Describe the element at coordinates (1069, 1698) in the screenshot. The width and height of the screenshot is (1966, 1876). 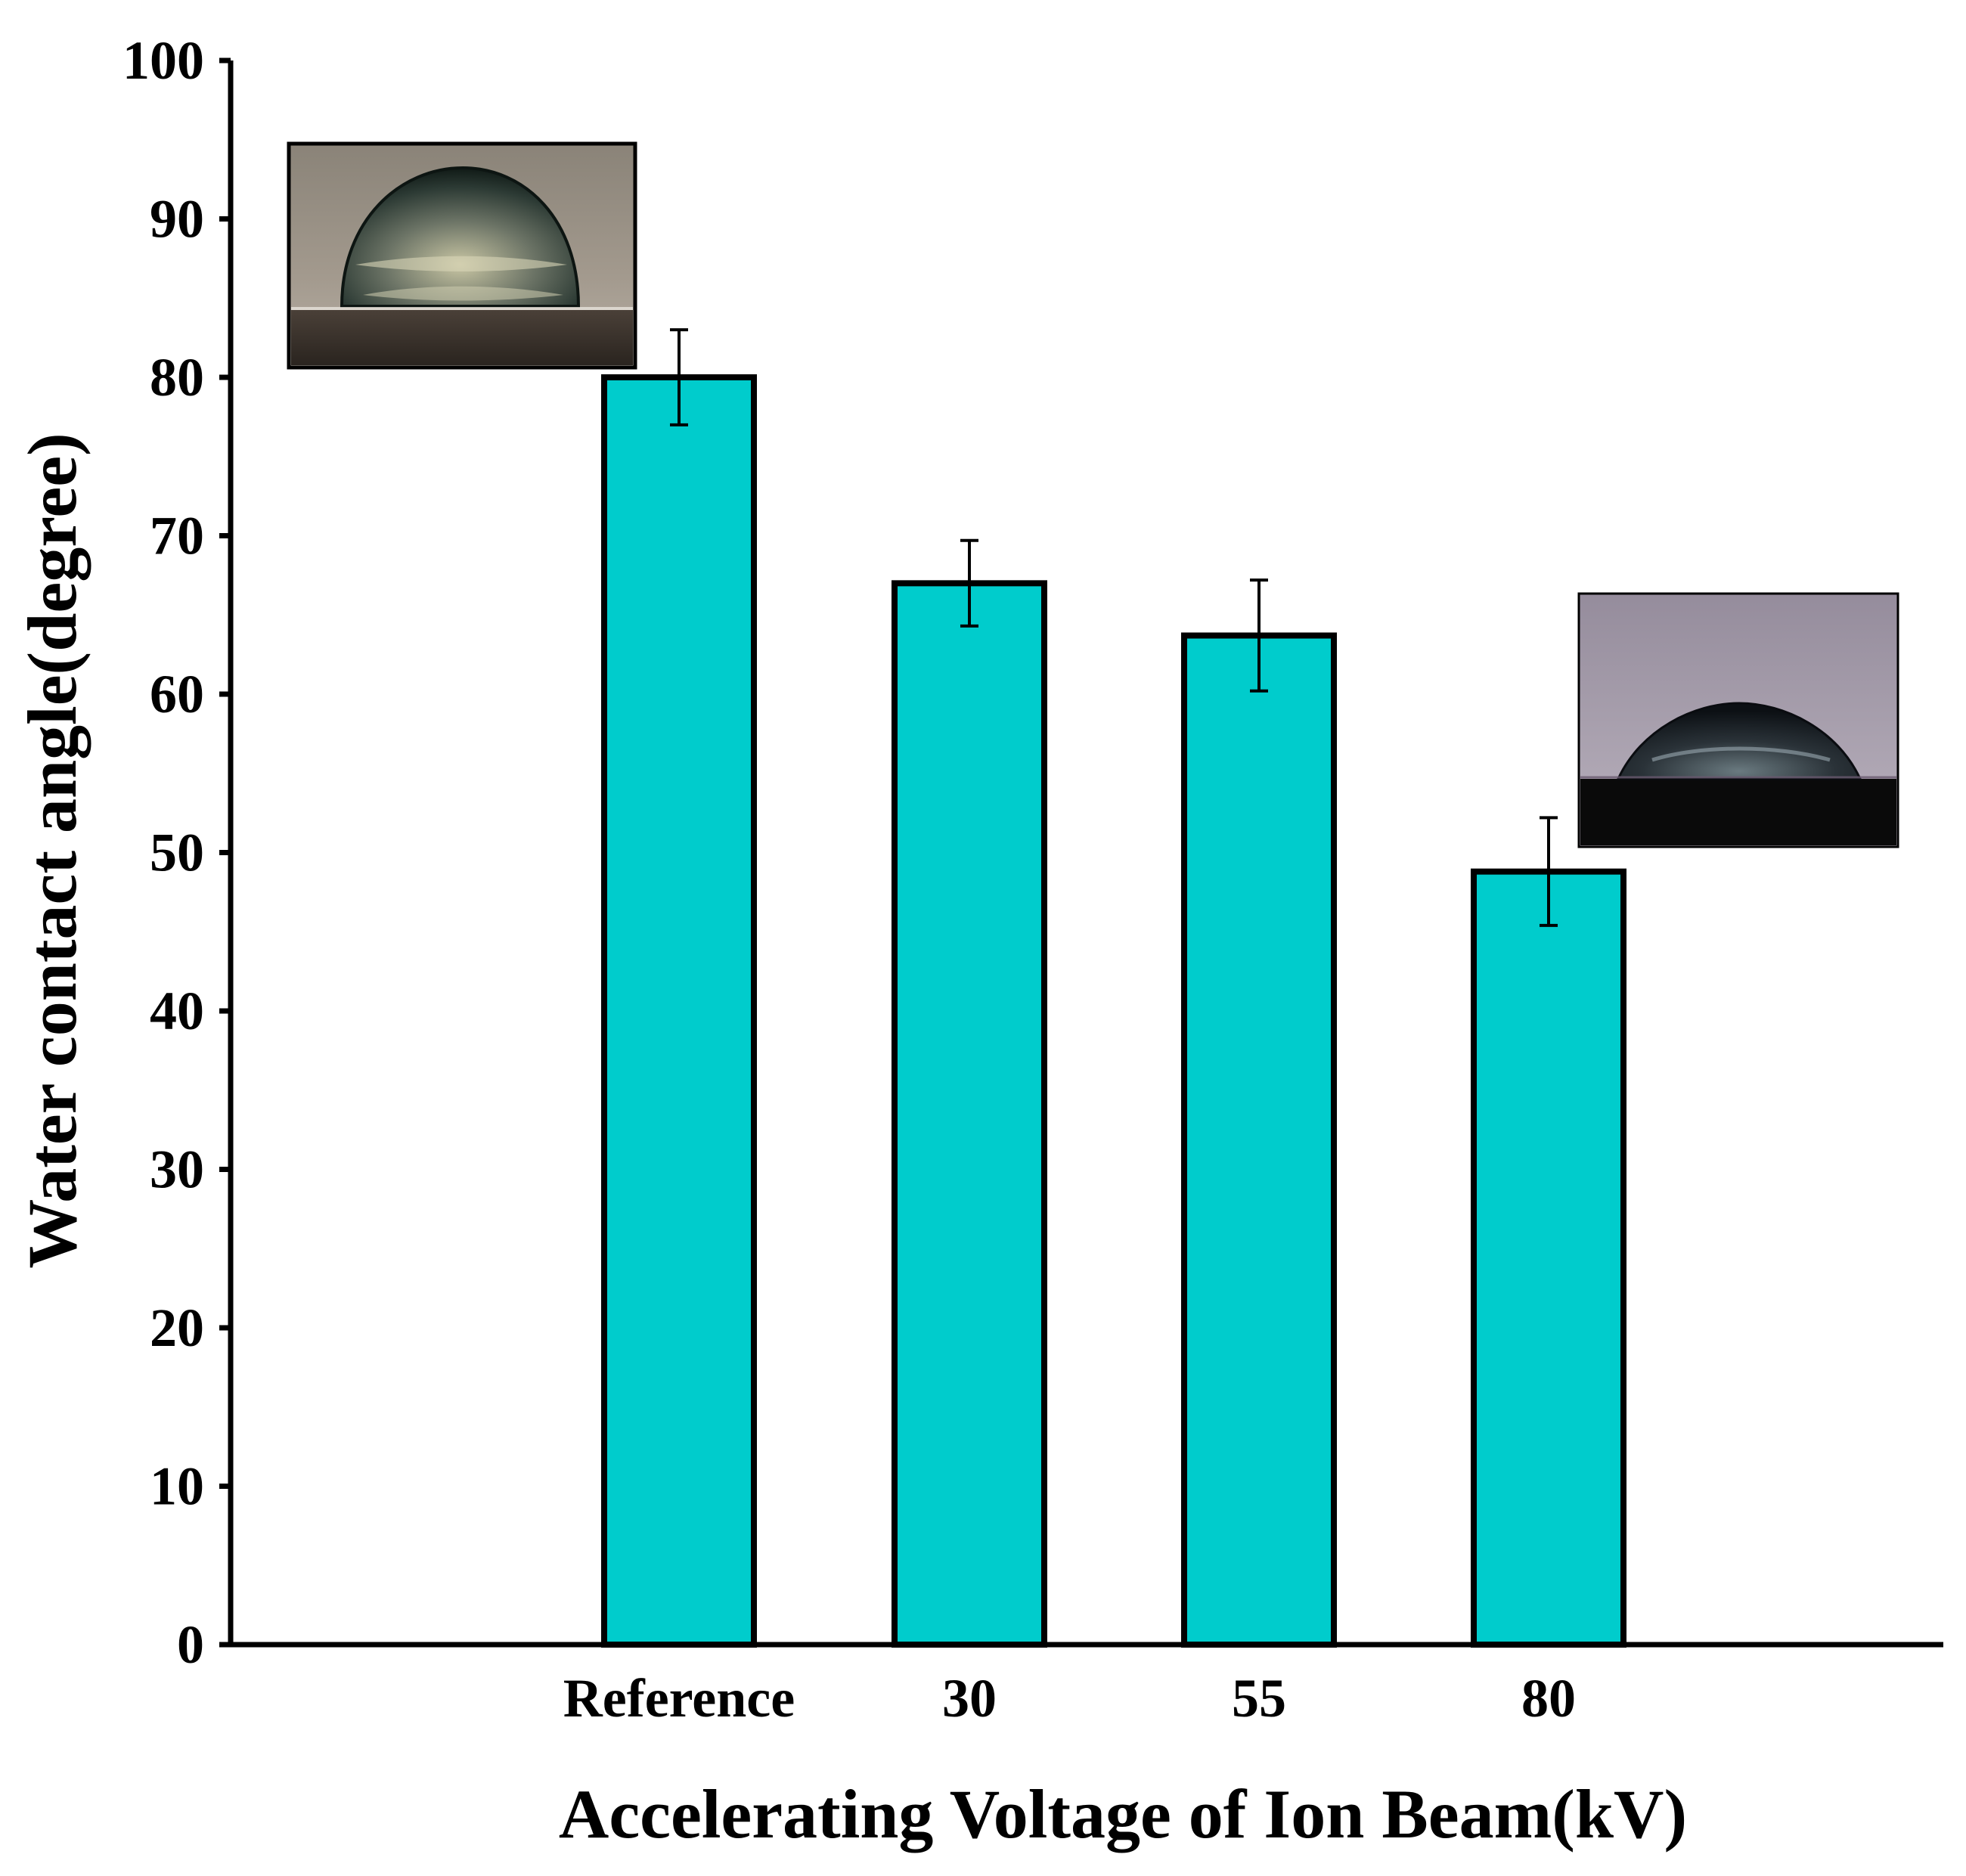
I see `category-labels: Reference 30 55 80` at that location.